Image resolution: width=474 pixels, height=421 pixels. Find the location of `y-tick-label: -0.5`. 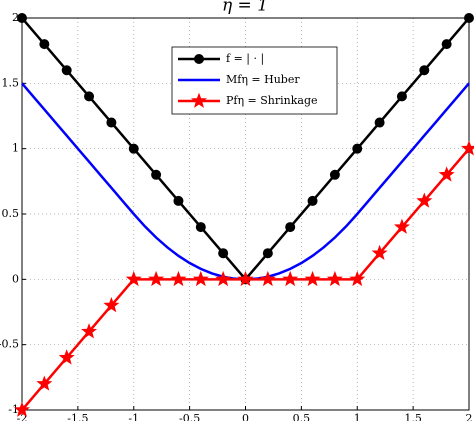

y-tick-label: -0.5 is located at coordinates (9, 344).